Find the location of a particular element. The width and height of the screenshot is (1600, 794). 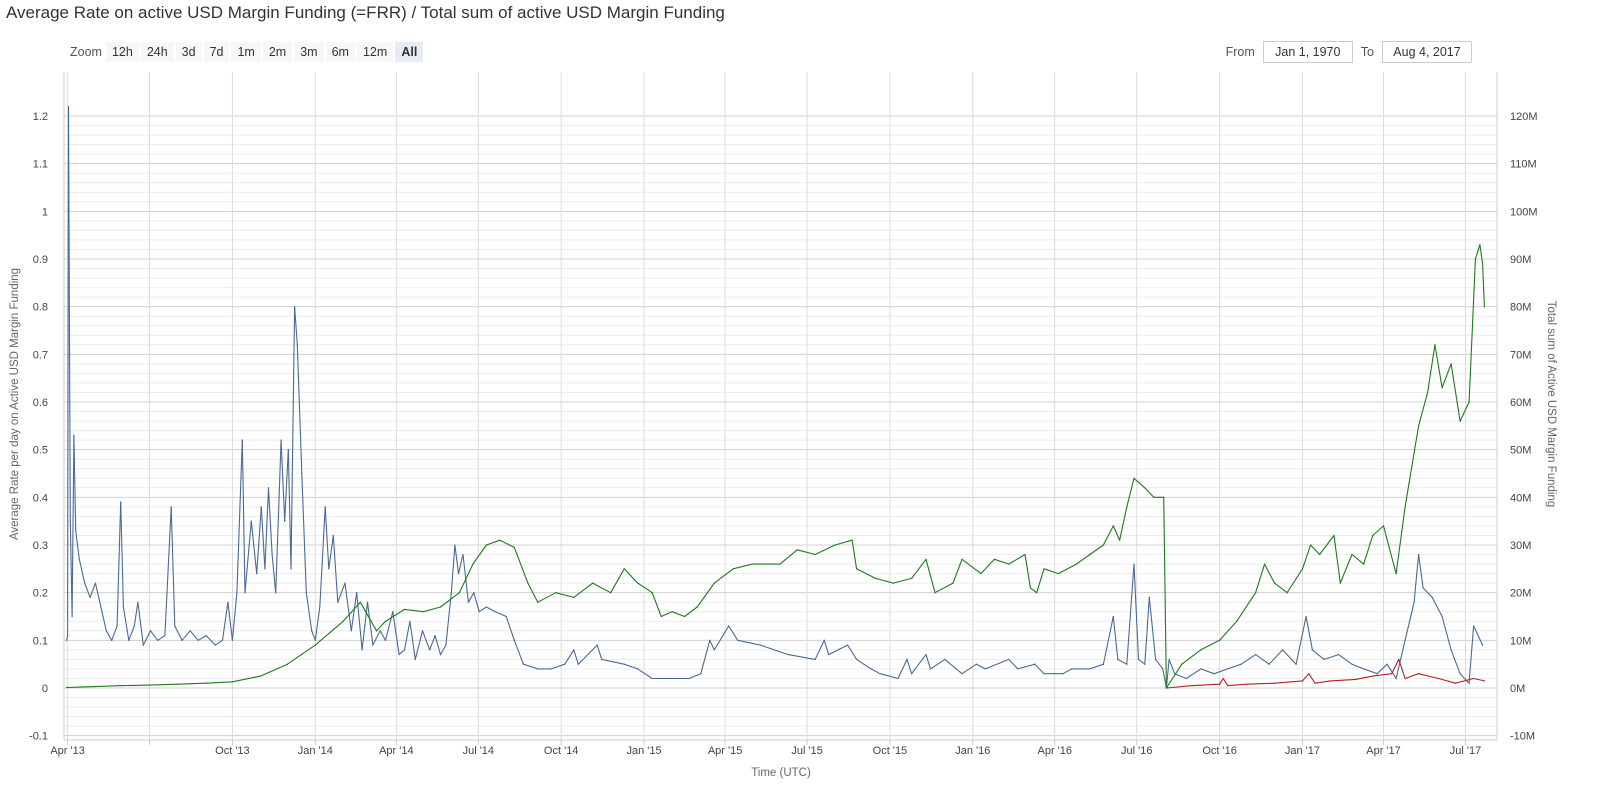

to-date-input: Aug 4, 2017 is located at coordinates (1427, 52).